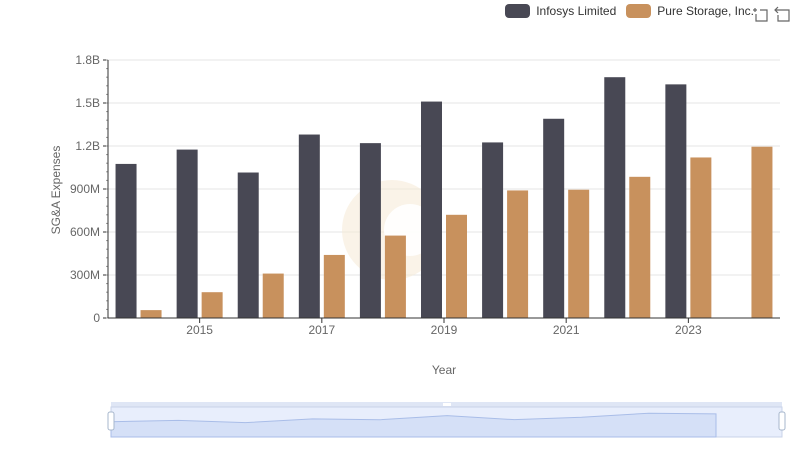 The height and width of the screenshot is (461, 800). I want to click on x-tick-label: 2019, so click(444, 330).